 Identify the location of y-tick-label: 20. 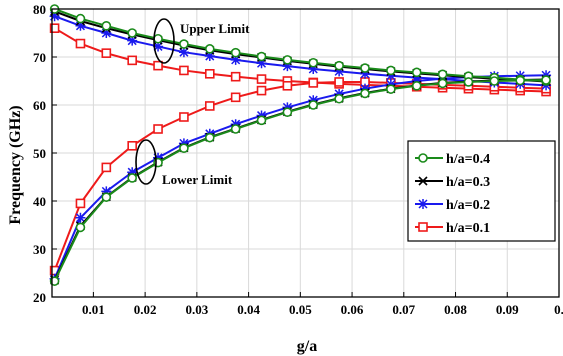
(39, 297).